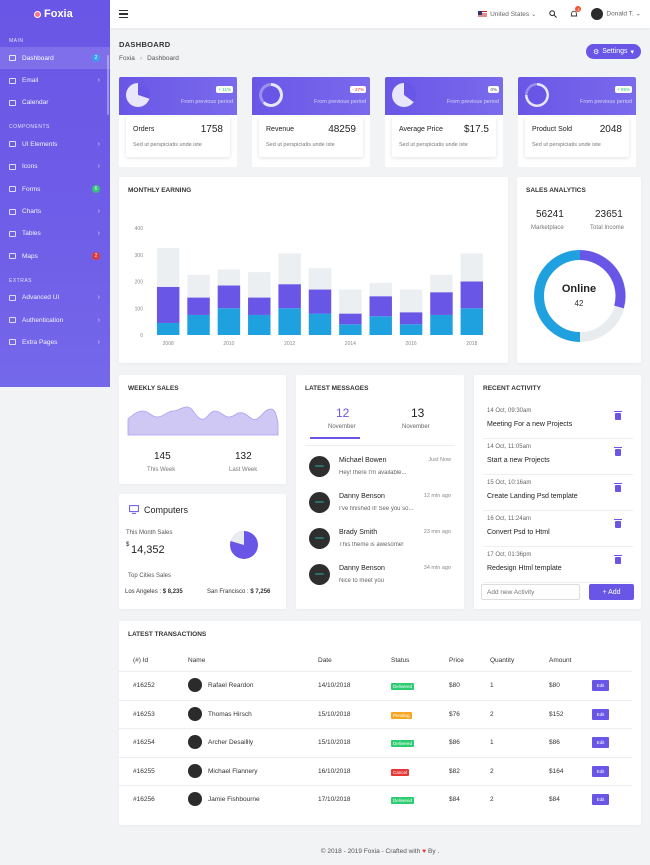 This screenshot has height=865, width=650. I want to click on sidebar-item-label: Charts, so click(32, 212).